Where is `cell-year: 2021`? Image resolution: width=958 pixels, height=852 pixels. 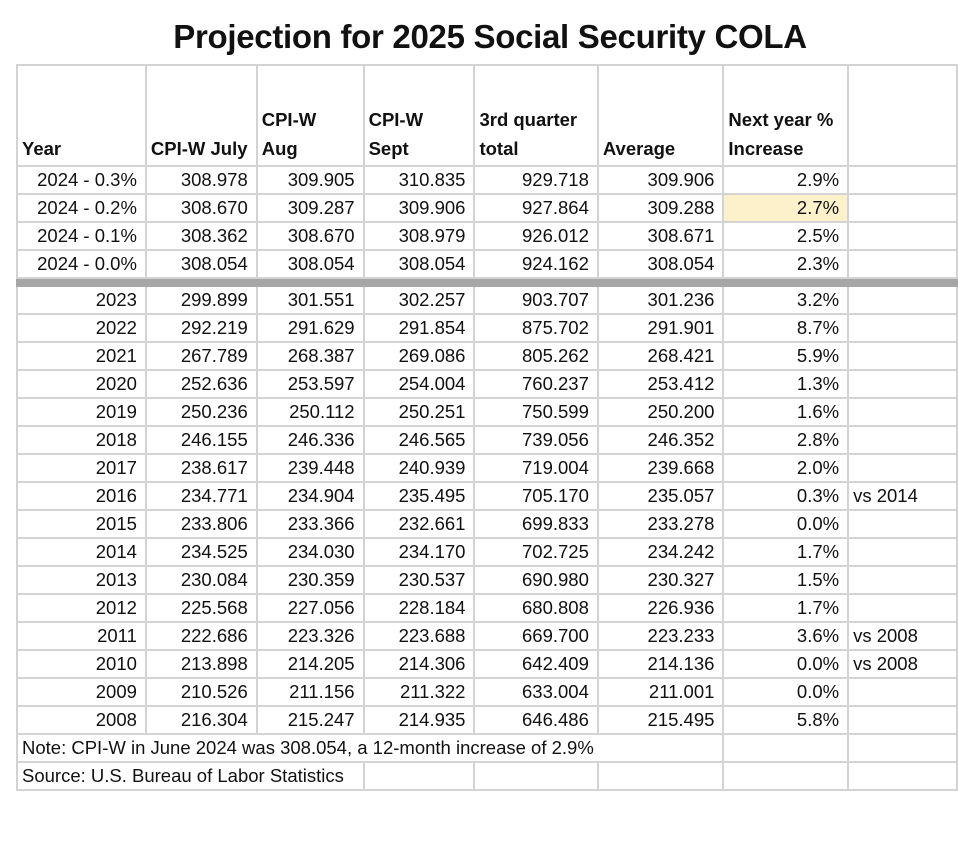
cell-year: 2021 is located at coordinates (81, 356).